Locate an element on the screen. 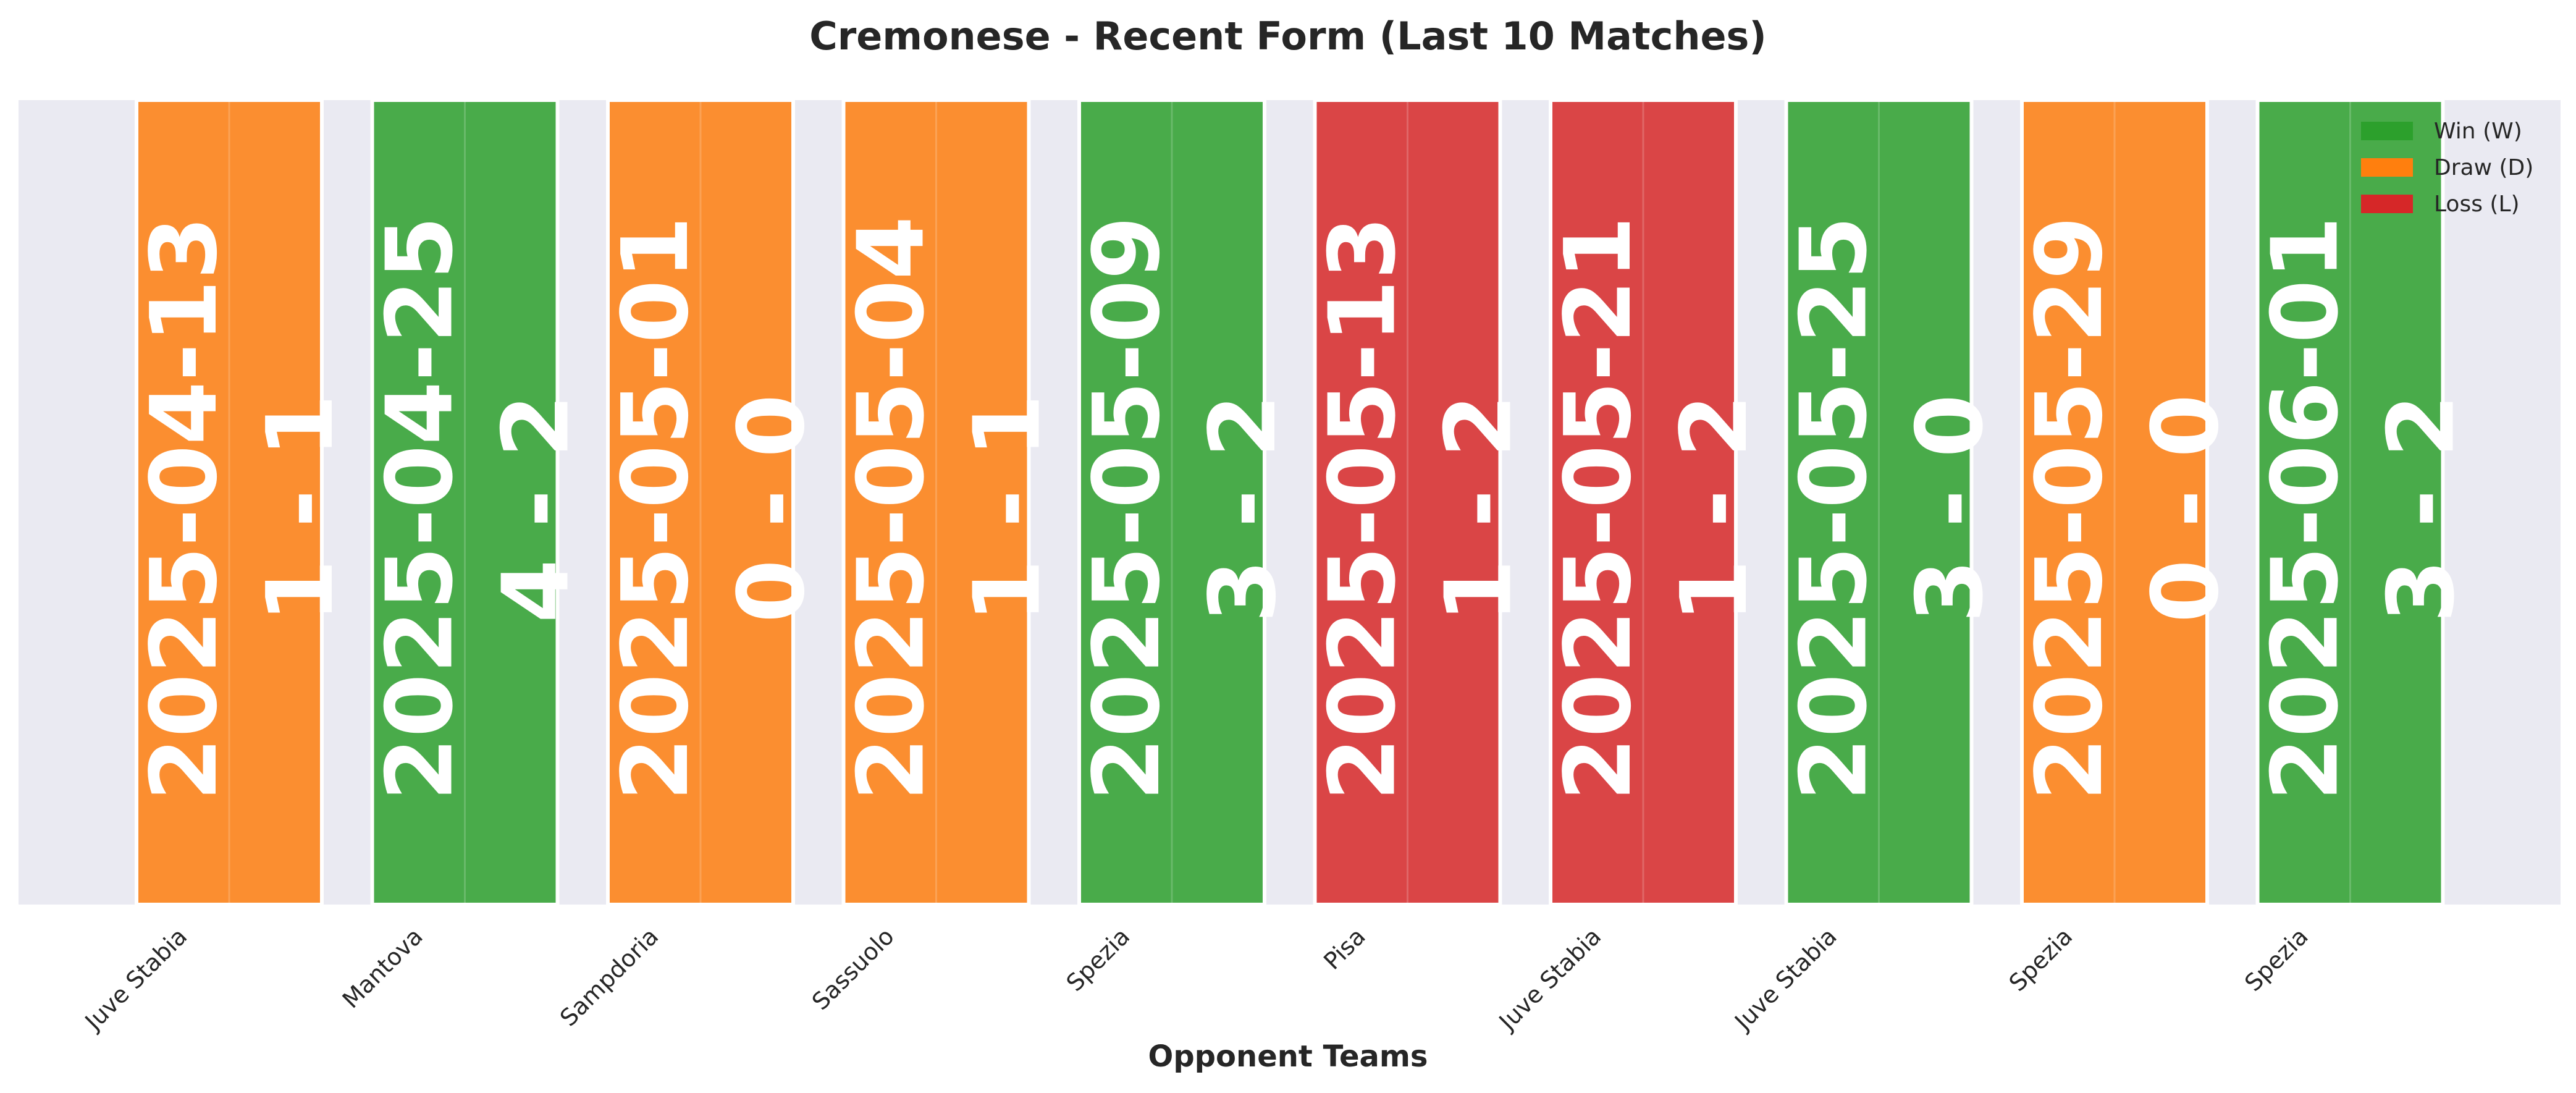  match-date-label: 2025-06-01 is located at coordinates (2305, 508).